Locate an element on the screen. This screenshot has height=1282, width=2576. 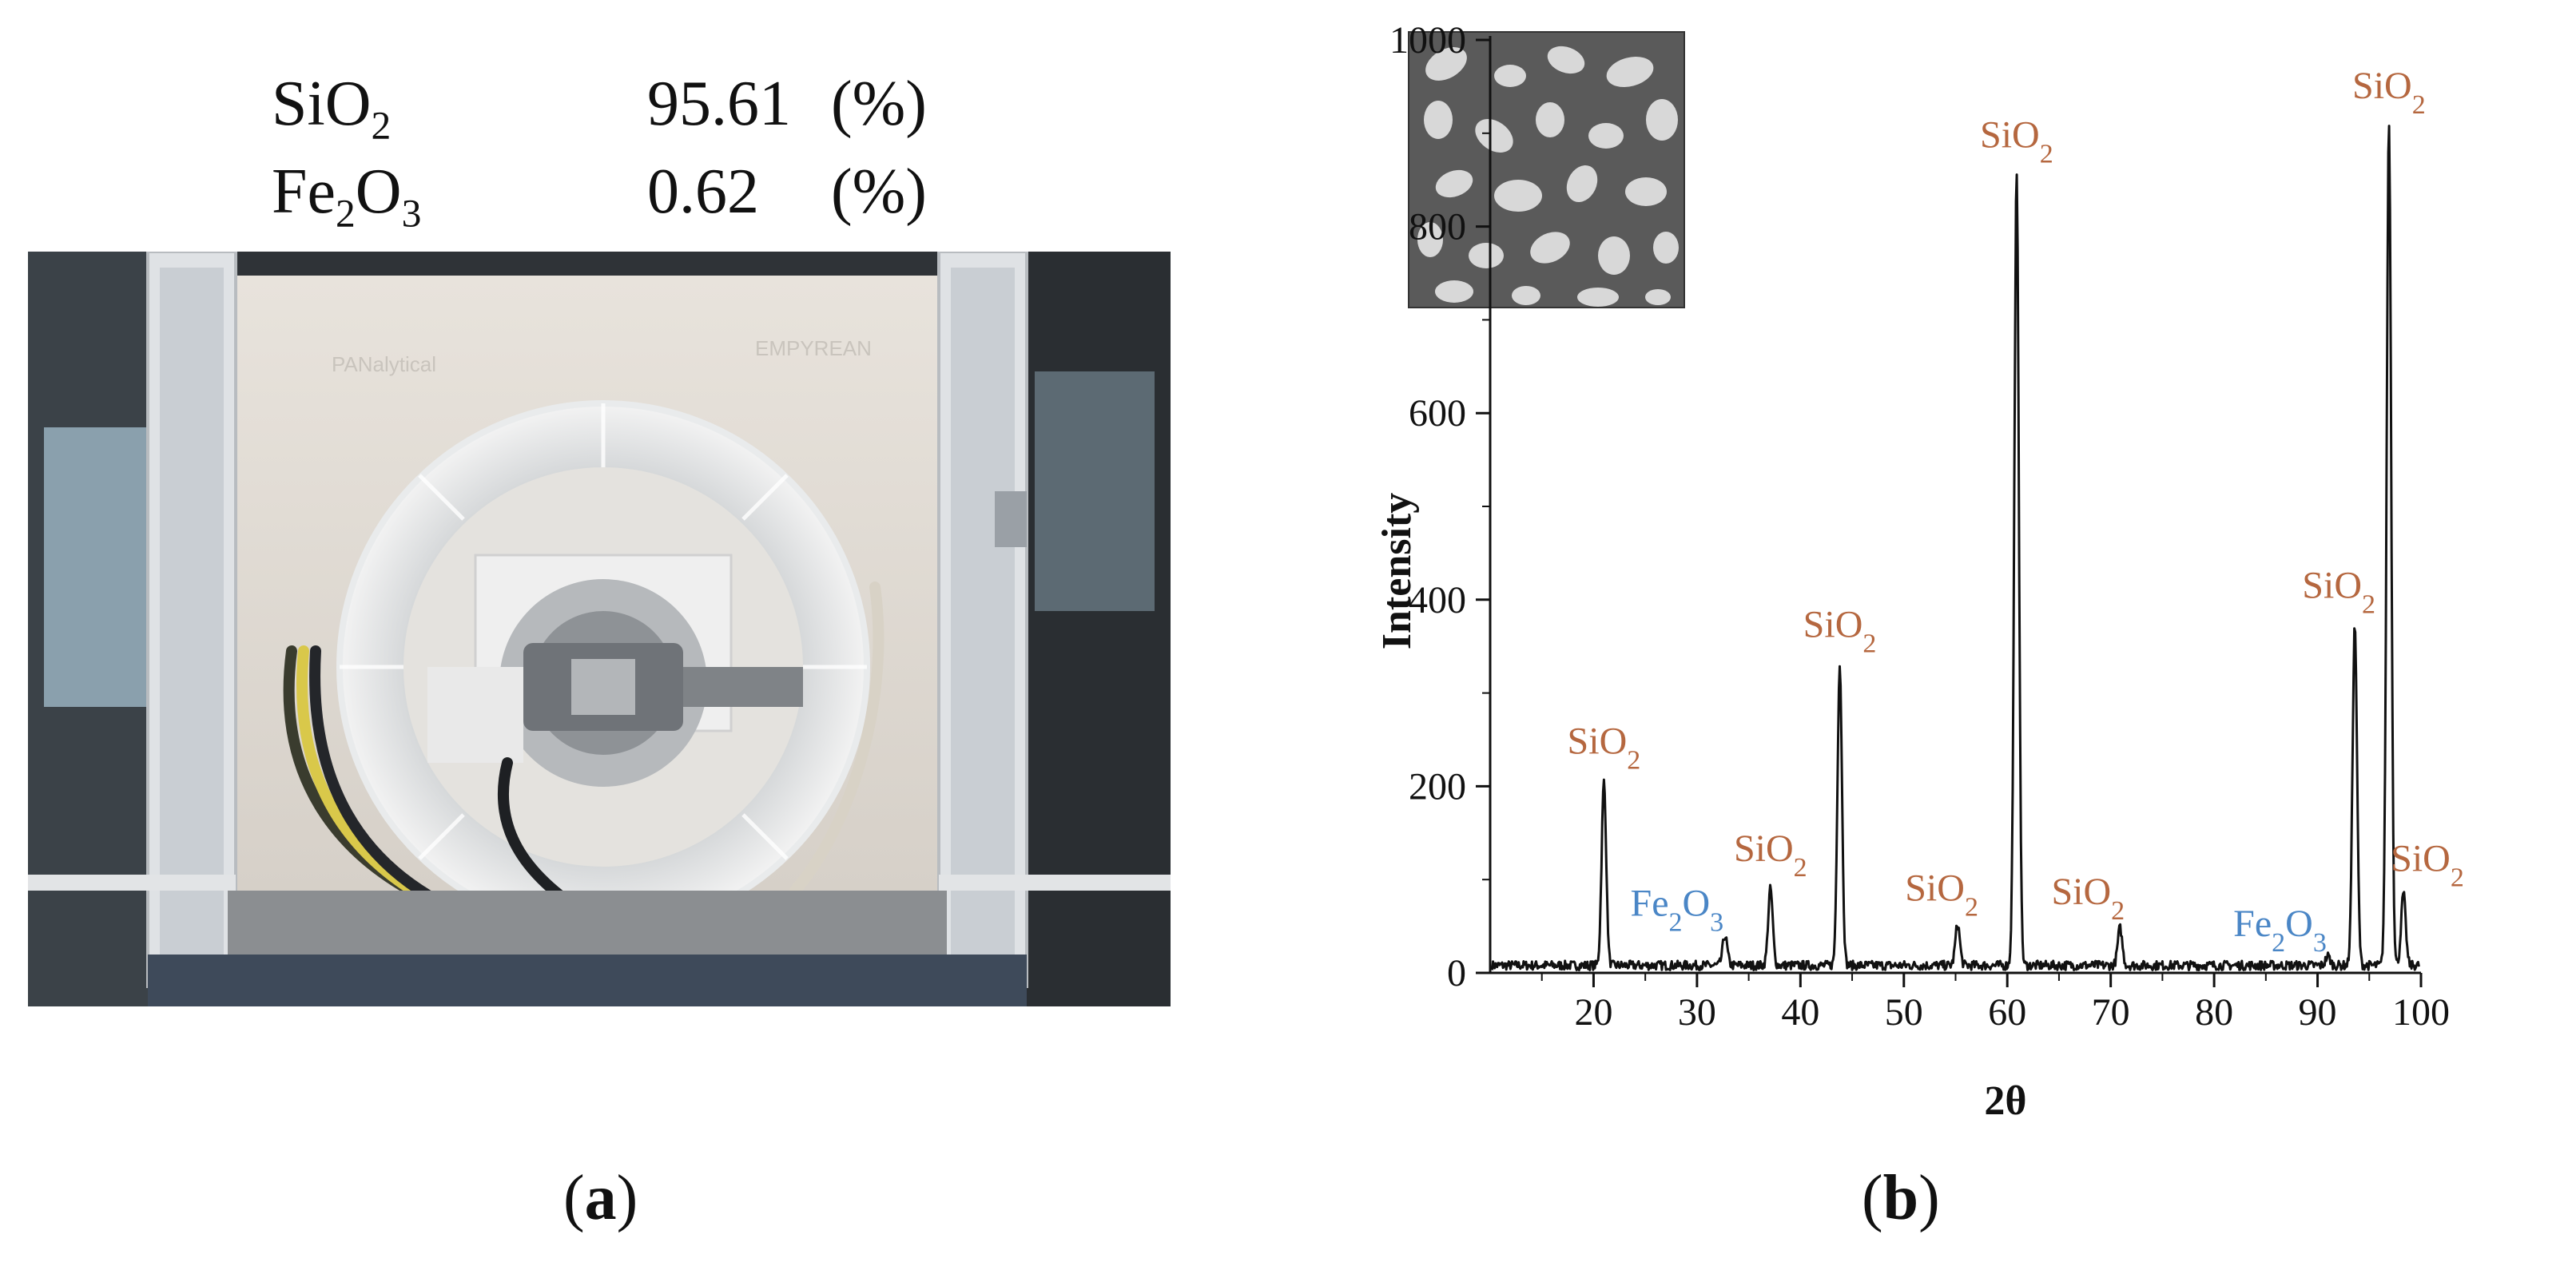
y-tick-label: 1000 is located at coordinates (1427, 40).